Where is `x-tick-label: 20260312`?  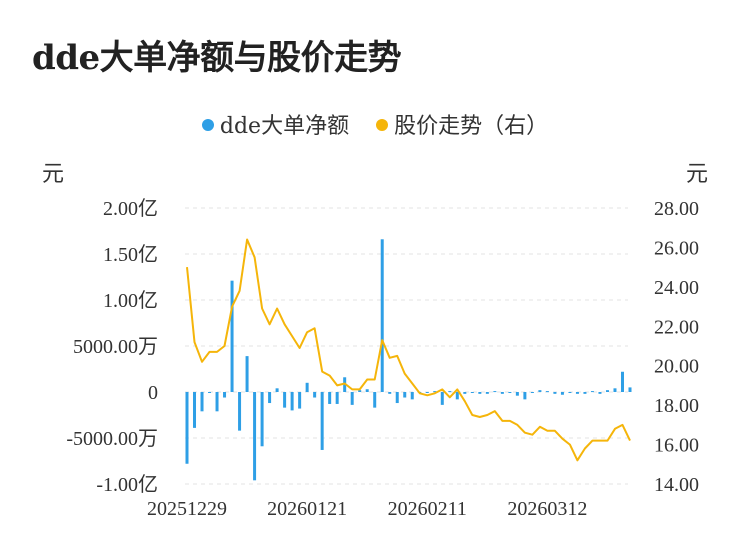 x-tick-label: 20260312 is located at coordinates (547, 509).